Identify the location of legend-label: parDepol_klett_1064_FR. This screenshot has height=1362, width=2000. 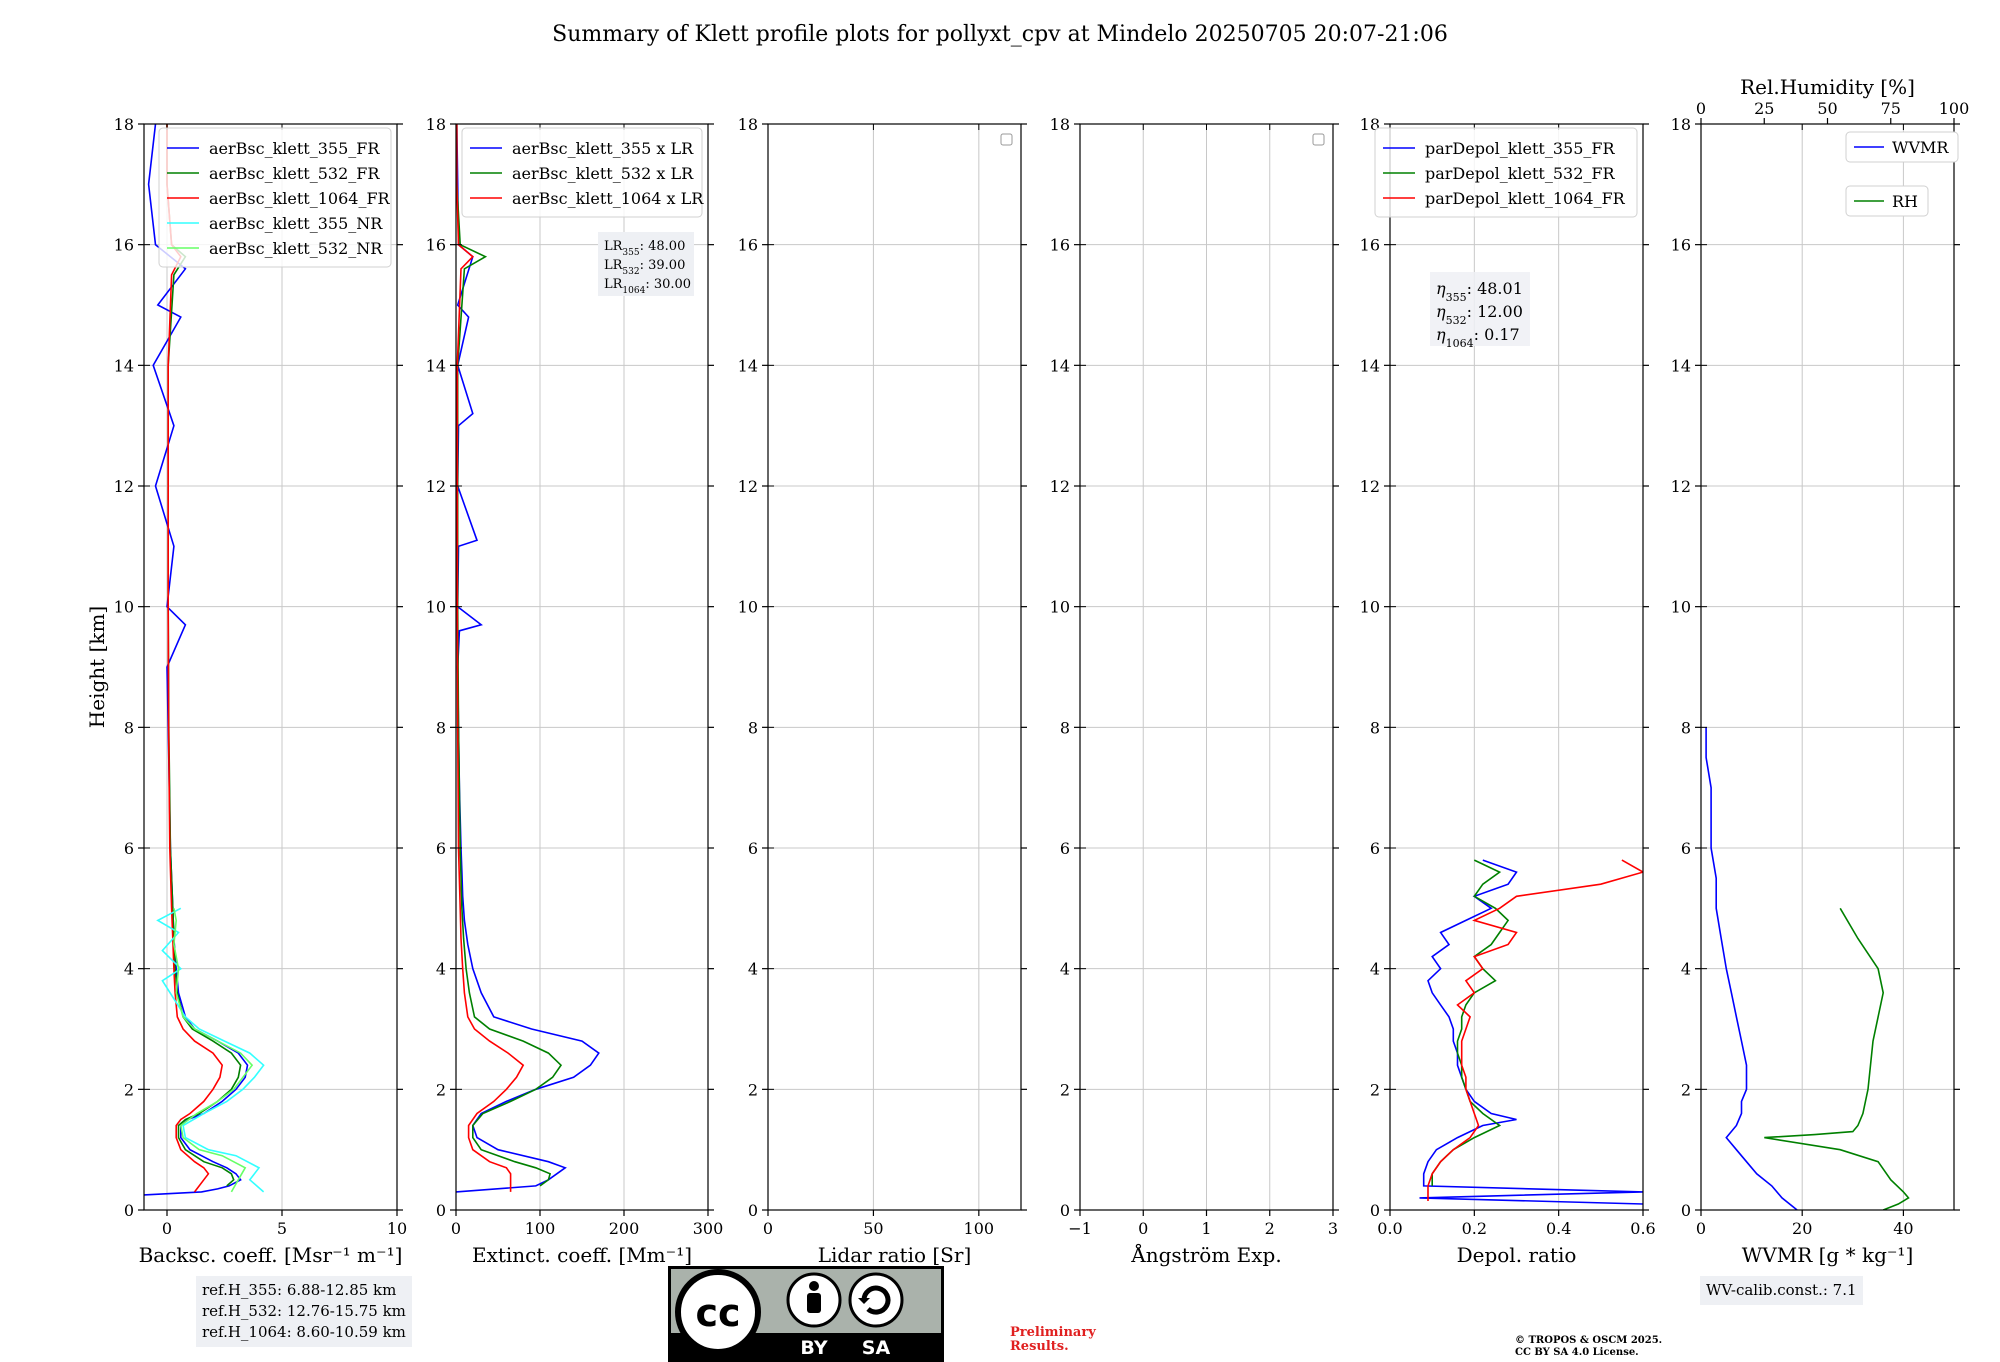
(1525, 198).